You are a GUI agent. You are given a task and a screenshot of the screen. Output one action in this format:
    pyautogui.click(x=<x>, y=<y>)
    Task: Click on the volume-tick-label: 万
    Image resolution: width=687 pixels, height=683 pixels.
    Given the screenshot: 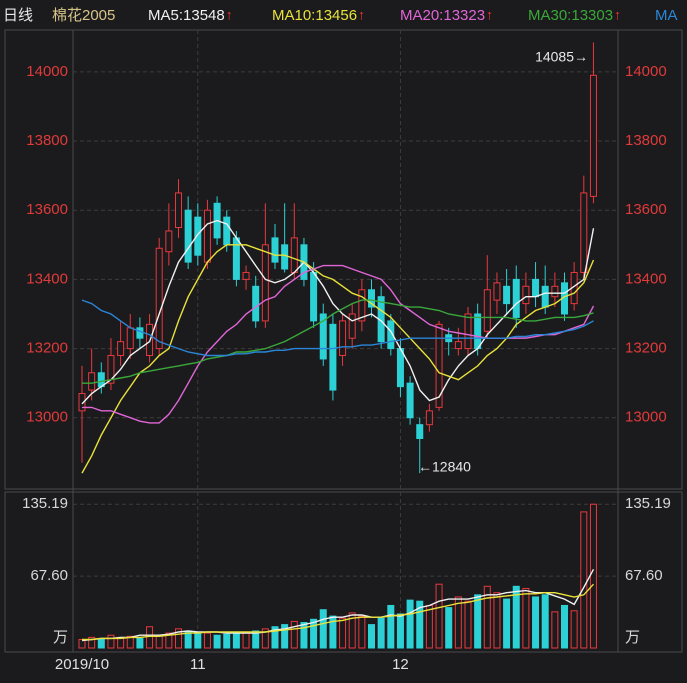 What is the action you would take?
    pyautogui.click(x=60, y=637)
    